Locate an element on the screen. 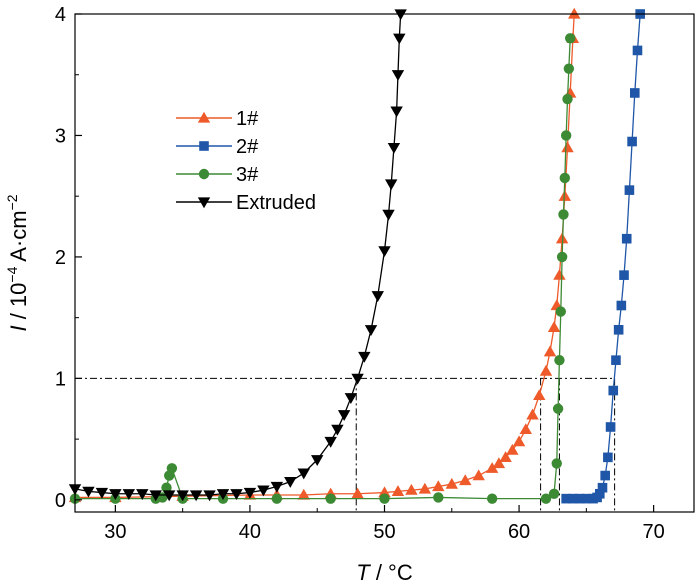  y-tick-label: 3 is located at coordinates (60, 136).